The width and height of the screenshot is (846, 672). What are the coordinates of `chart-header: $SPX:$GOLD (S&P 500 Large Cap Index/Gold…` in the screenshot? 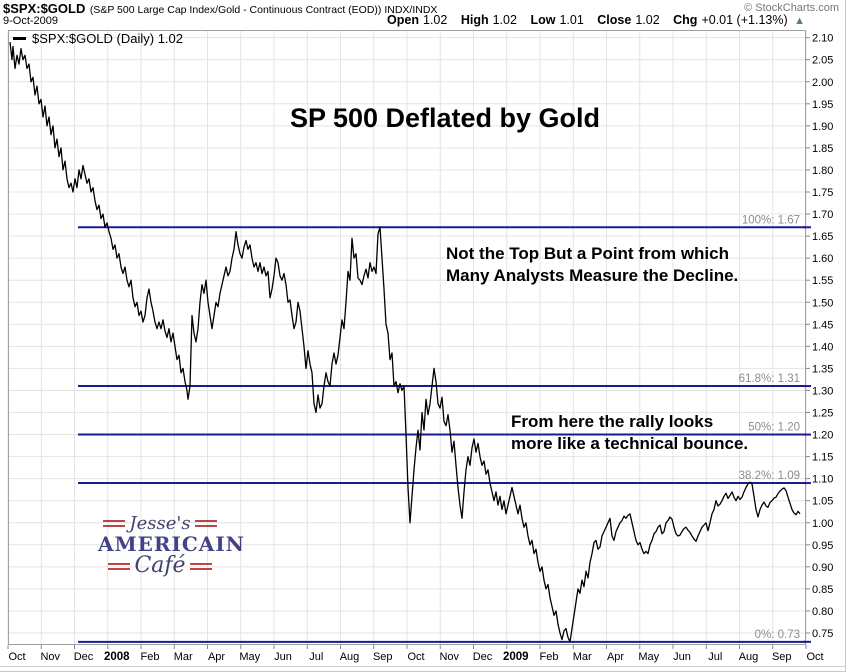 It's located at (220, 9).